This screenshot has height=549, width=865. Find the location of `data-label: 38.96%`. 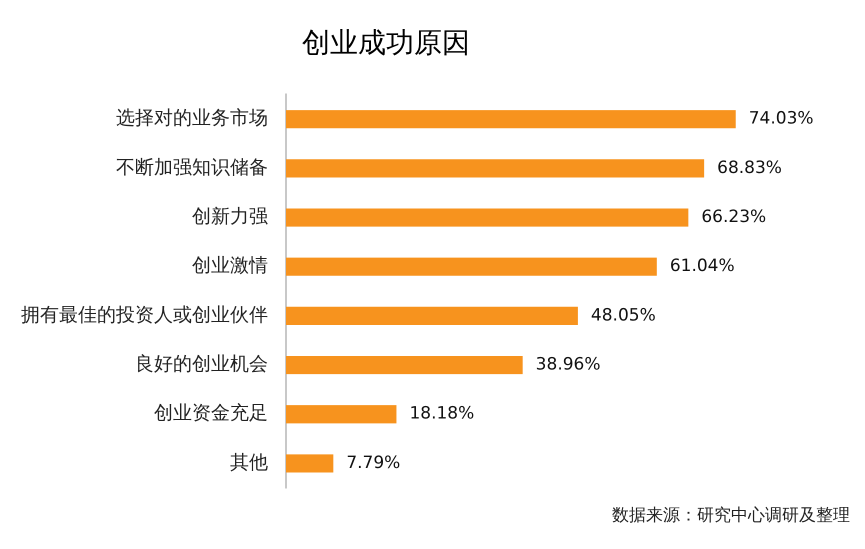

data-label: 38.96% is located at coordinates (568, 364).